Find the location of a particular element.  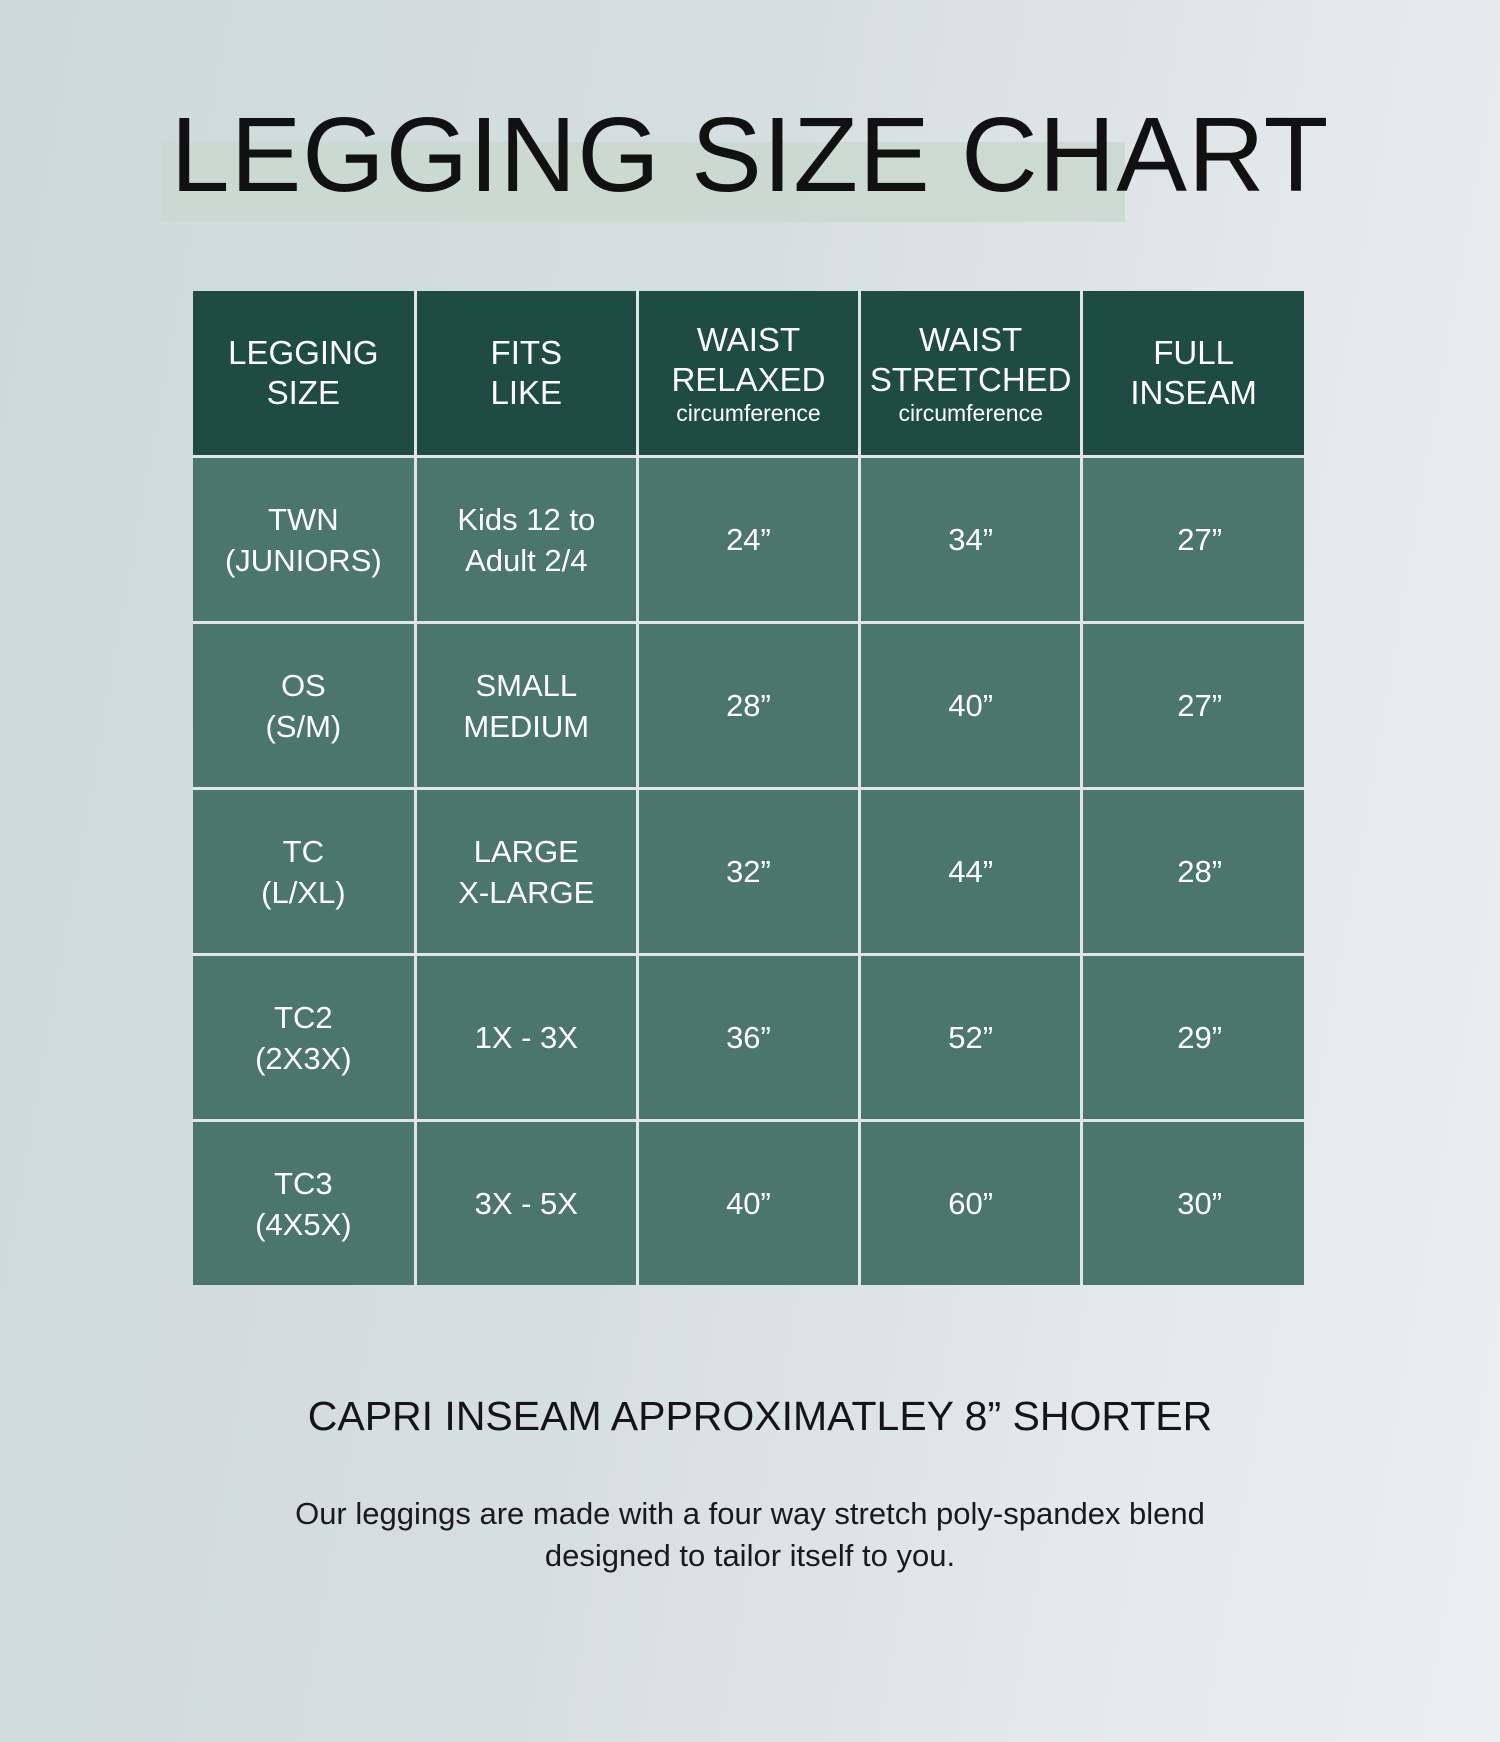

table-cell: 24” is located at coordinates (748, 539).